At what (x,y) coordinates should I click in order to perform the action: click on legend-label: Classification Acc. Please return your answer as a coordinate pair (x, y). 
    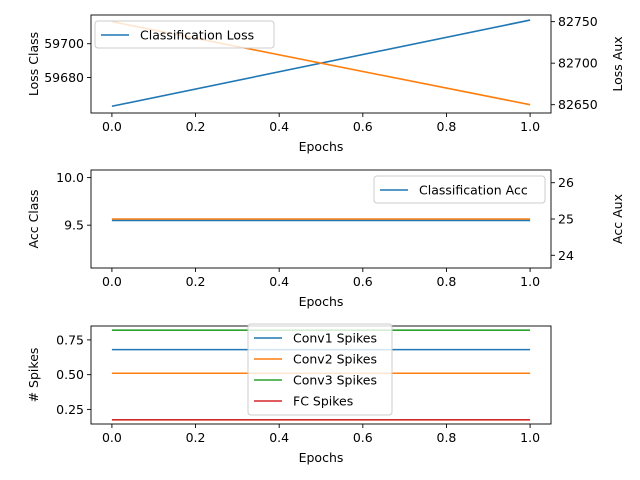
    Looking at the image, I should click on (473, 190).